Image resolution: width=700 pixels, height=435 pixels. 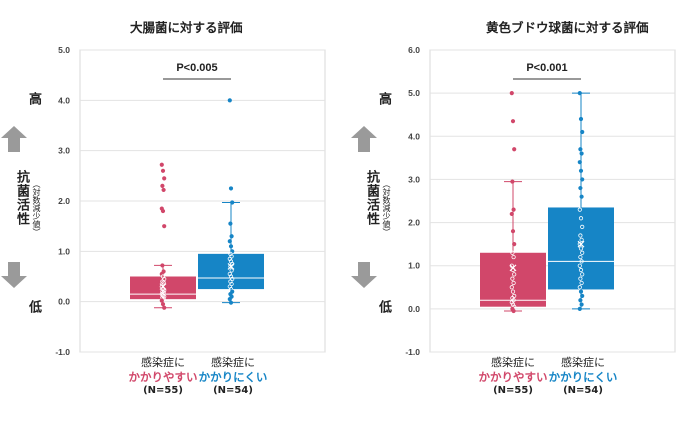 What do you see at coordinates (21, 198) in the screenshot?
I see `y-axis-label: 抗菌活性` at bounding box center [21, 198].